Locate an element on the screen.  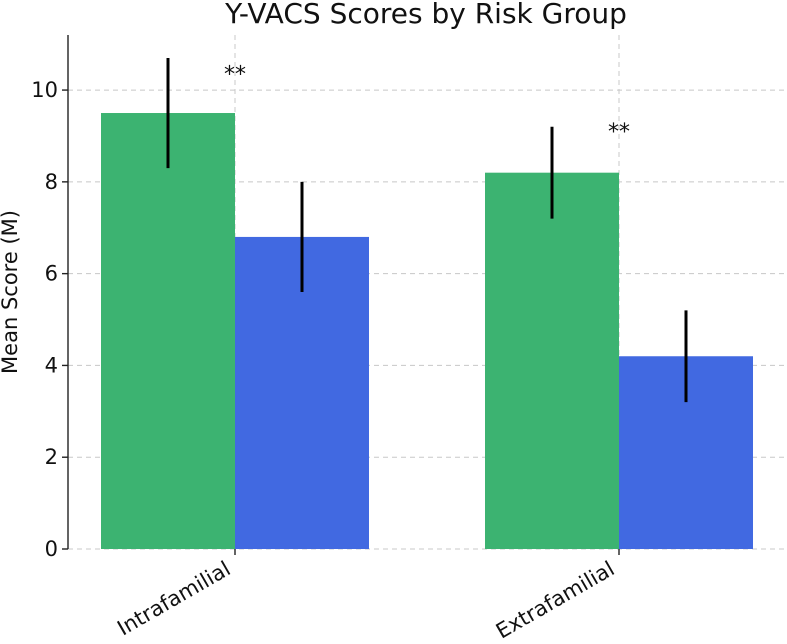
annotations: ** ** is located at coordinates (427, 103).